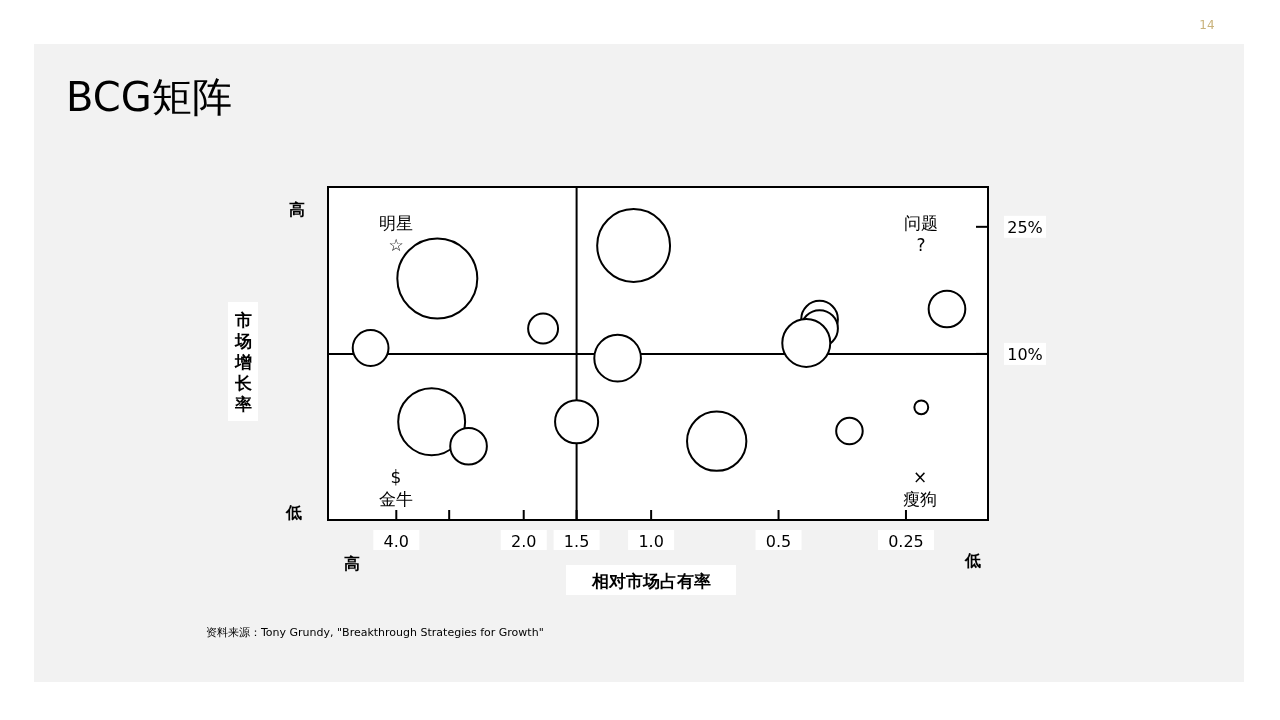  Describe the element at coordinates (576, 541) in the screenshot. I see `x-tick-label: 1.5` at that location.